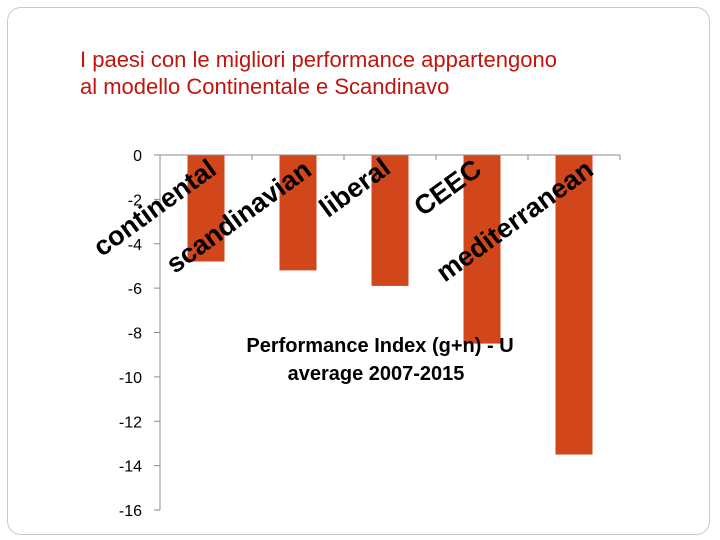  I want to click on chart-annotation-line: average 2007-2015, so click(376, 374).